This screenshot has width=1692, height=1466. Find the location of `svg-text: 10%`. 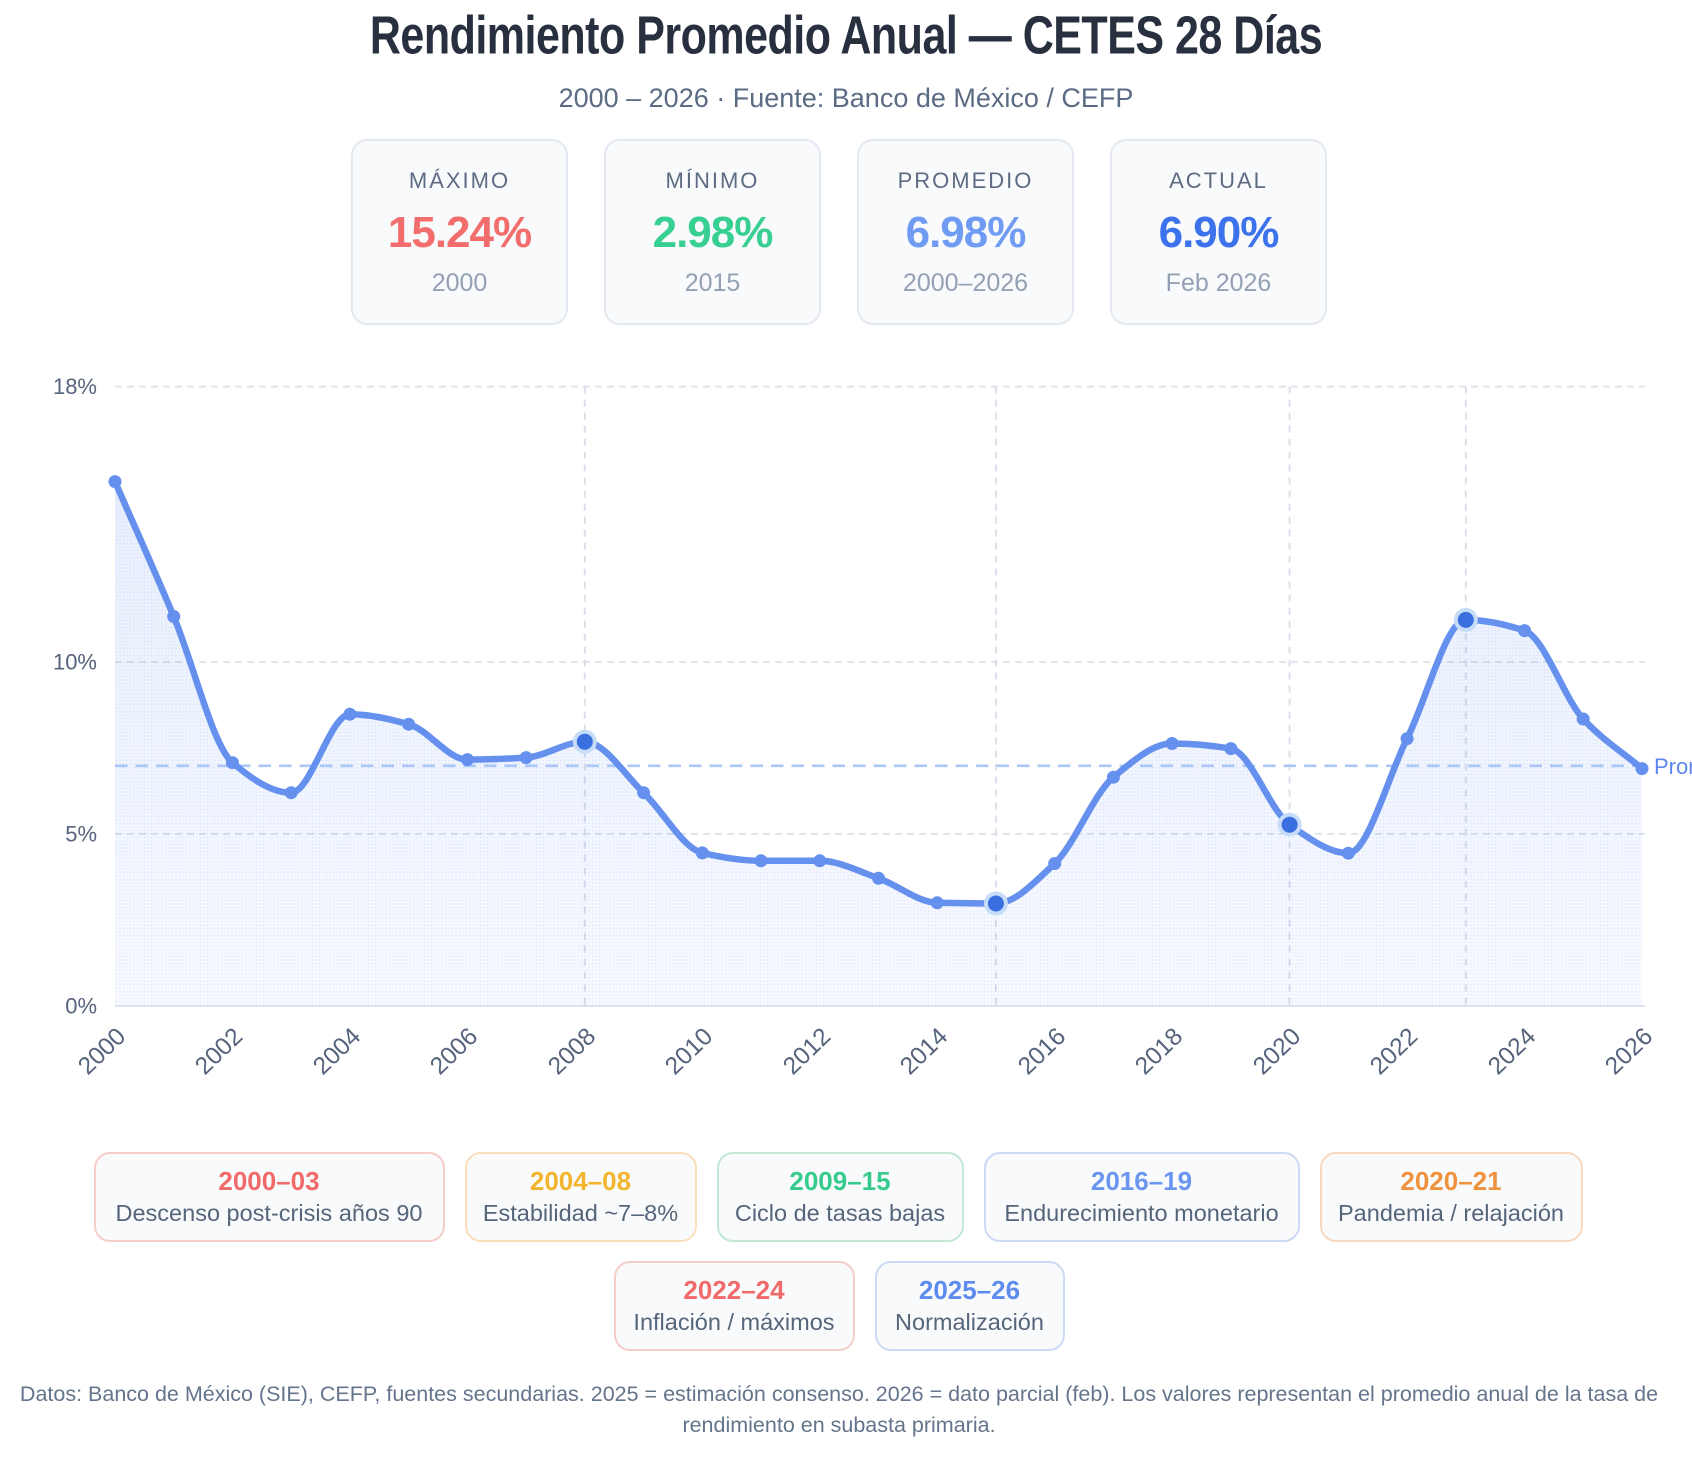

svg-text: 10% is located at coordinates (75, 662).